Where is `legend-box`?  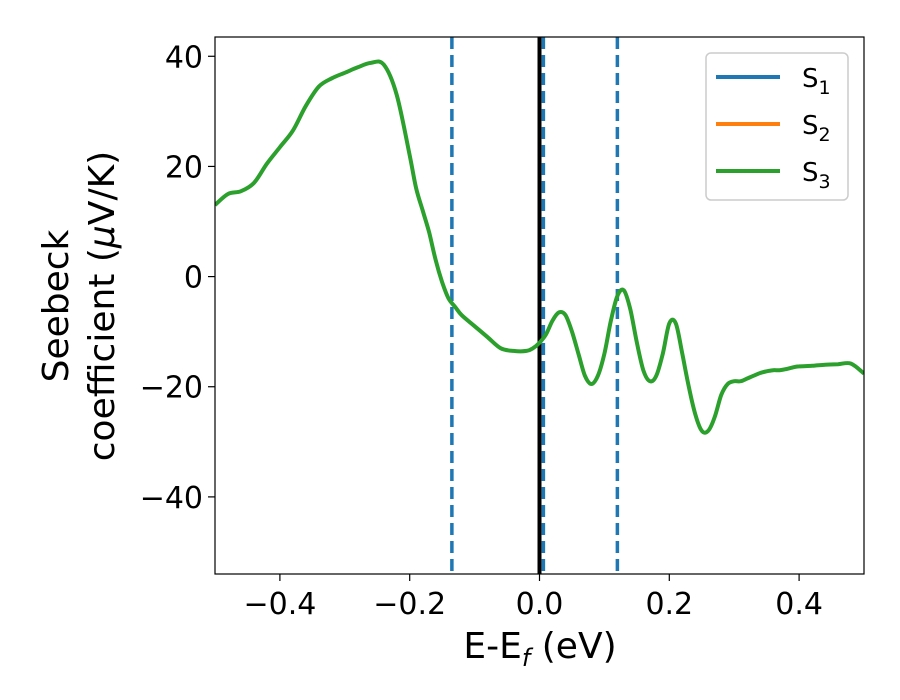
legend-box is located at coordinates (777, 126).